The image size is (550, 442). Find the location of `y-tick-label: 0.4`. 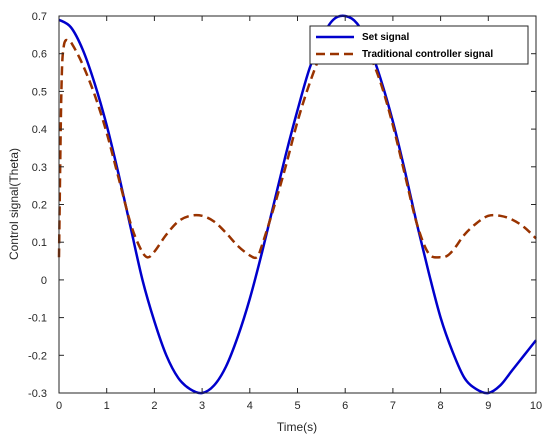

y-tick-label: 0.4 is located at coordinates (39, 130).